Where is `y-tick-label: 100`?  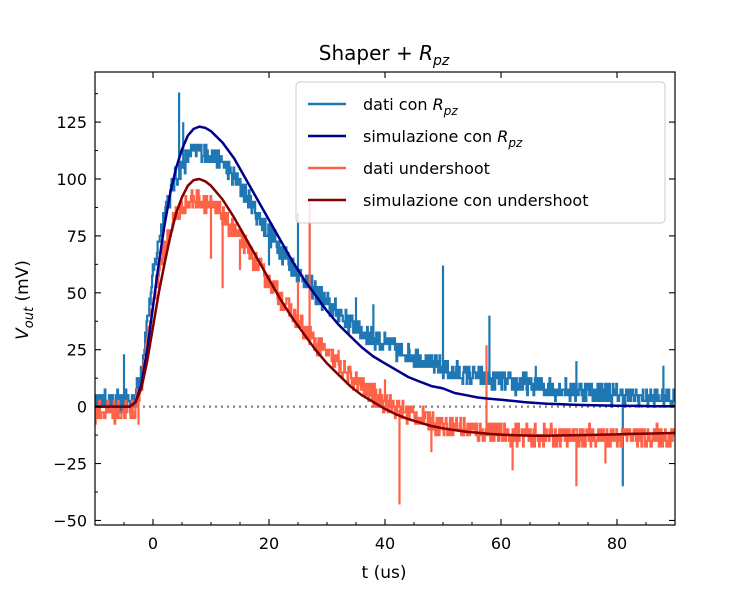
y-tick-label: 100 is located at coordinates (71, 179).